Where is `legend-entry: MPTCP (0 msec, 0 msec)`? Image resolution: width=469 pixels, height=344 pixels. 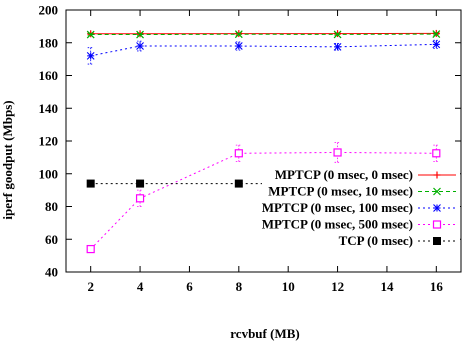 legend-entry: MPTCP (0 msec, 0 msec) is located at coordinates (361, 175).